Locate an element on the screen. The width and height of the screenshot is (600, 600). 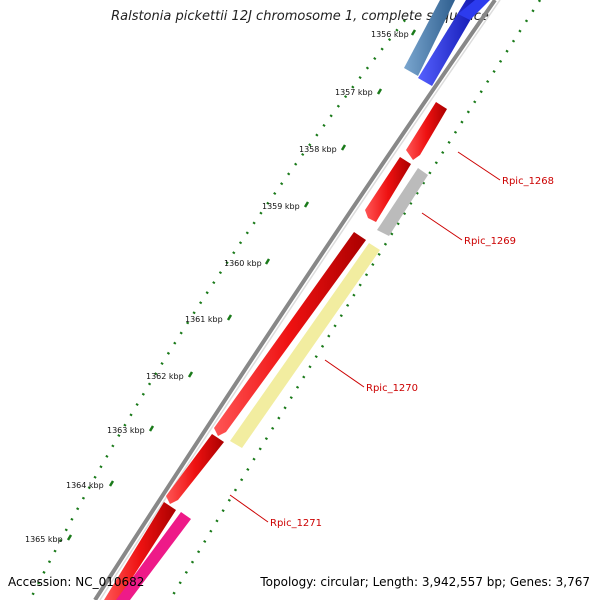
gene-label-rpic-1269: Rpic_1269 is located at coordinates (490, 241).